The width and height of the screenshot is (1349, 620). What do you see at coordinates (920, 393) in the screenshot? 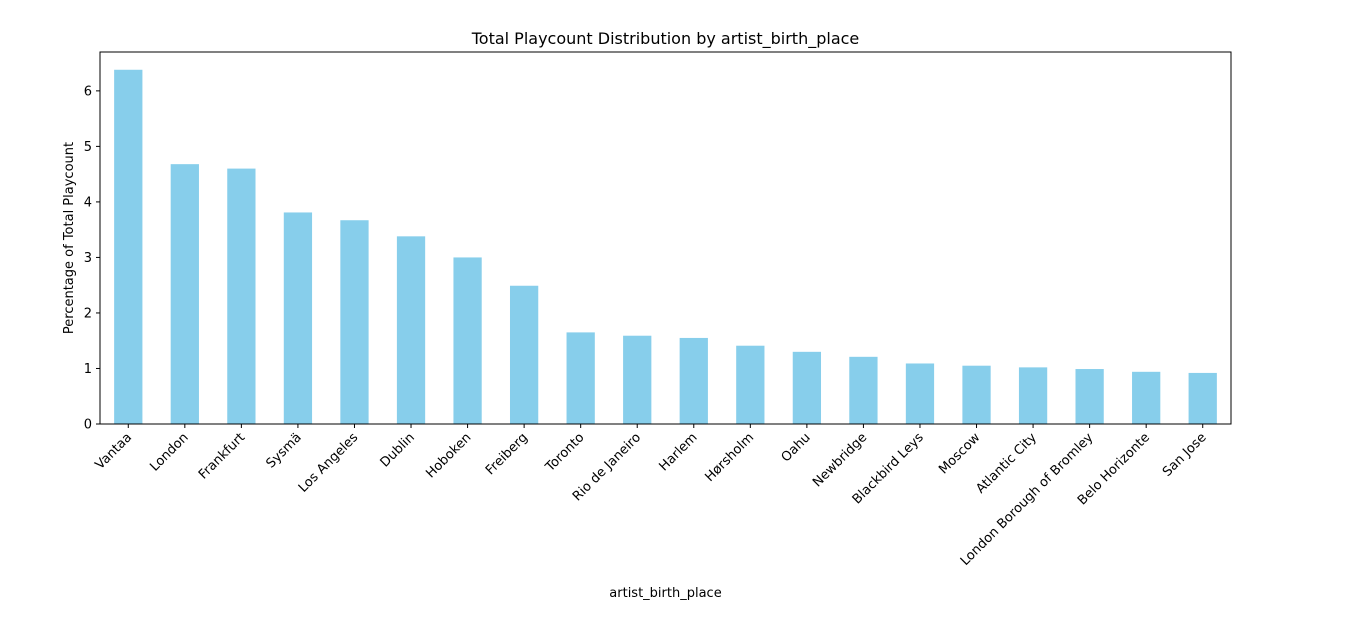
I see `bar-blackbird-leys` at bounding box center [920, 393].